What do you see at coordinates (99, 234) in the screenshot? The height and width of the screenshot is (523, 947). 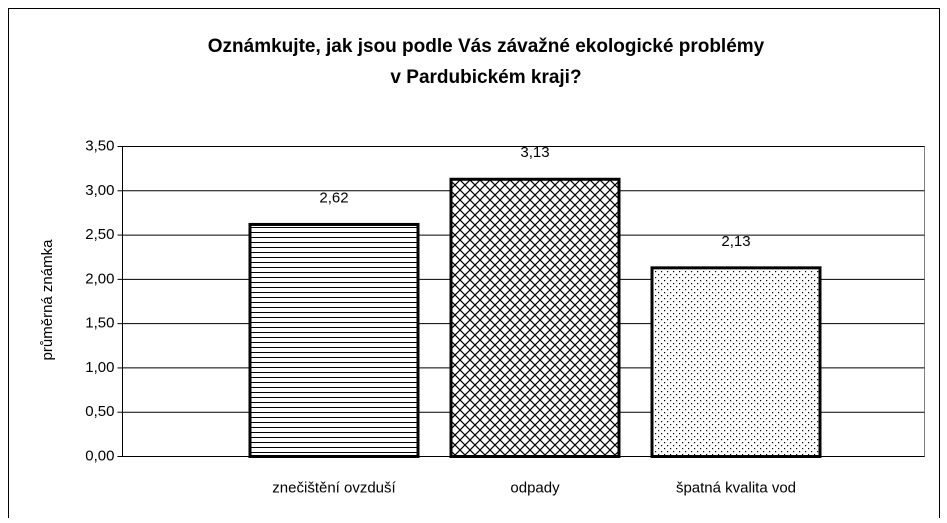 I see `y-tick-label: 2,50` at bounding box center [99, 234].